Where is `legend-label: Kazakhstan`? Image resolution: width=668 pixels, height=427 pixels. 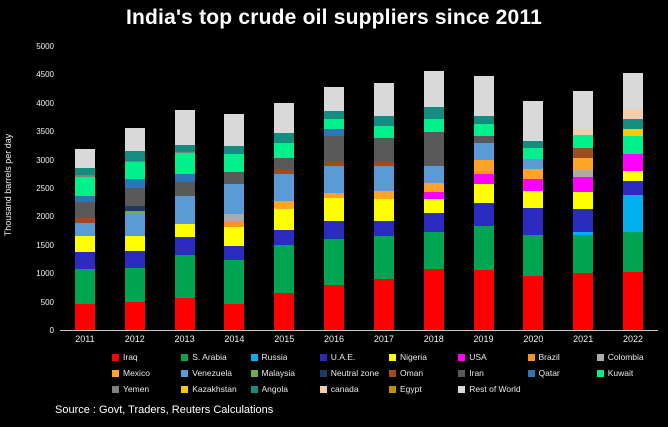
legend-label: Kazakhstan is located at coordinates (214, 389).